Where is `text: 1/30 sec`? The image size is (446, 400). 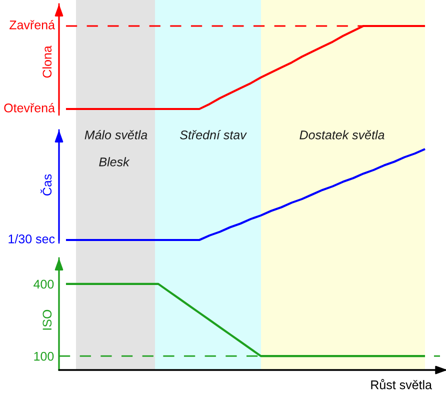
text: 1/30 sec is located at coordinates (31, 239).